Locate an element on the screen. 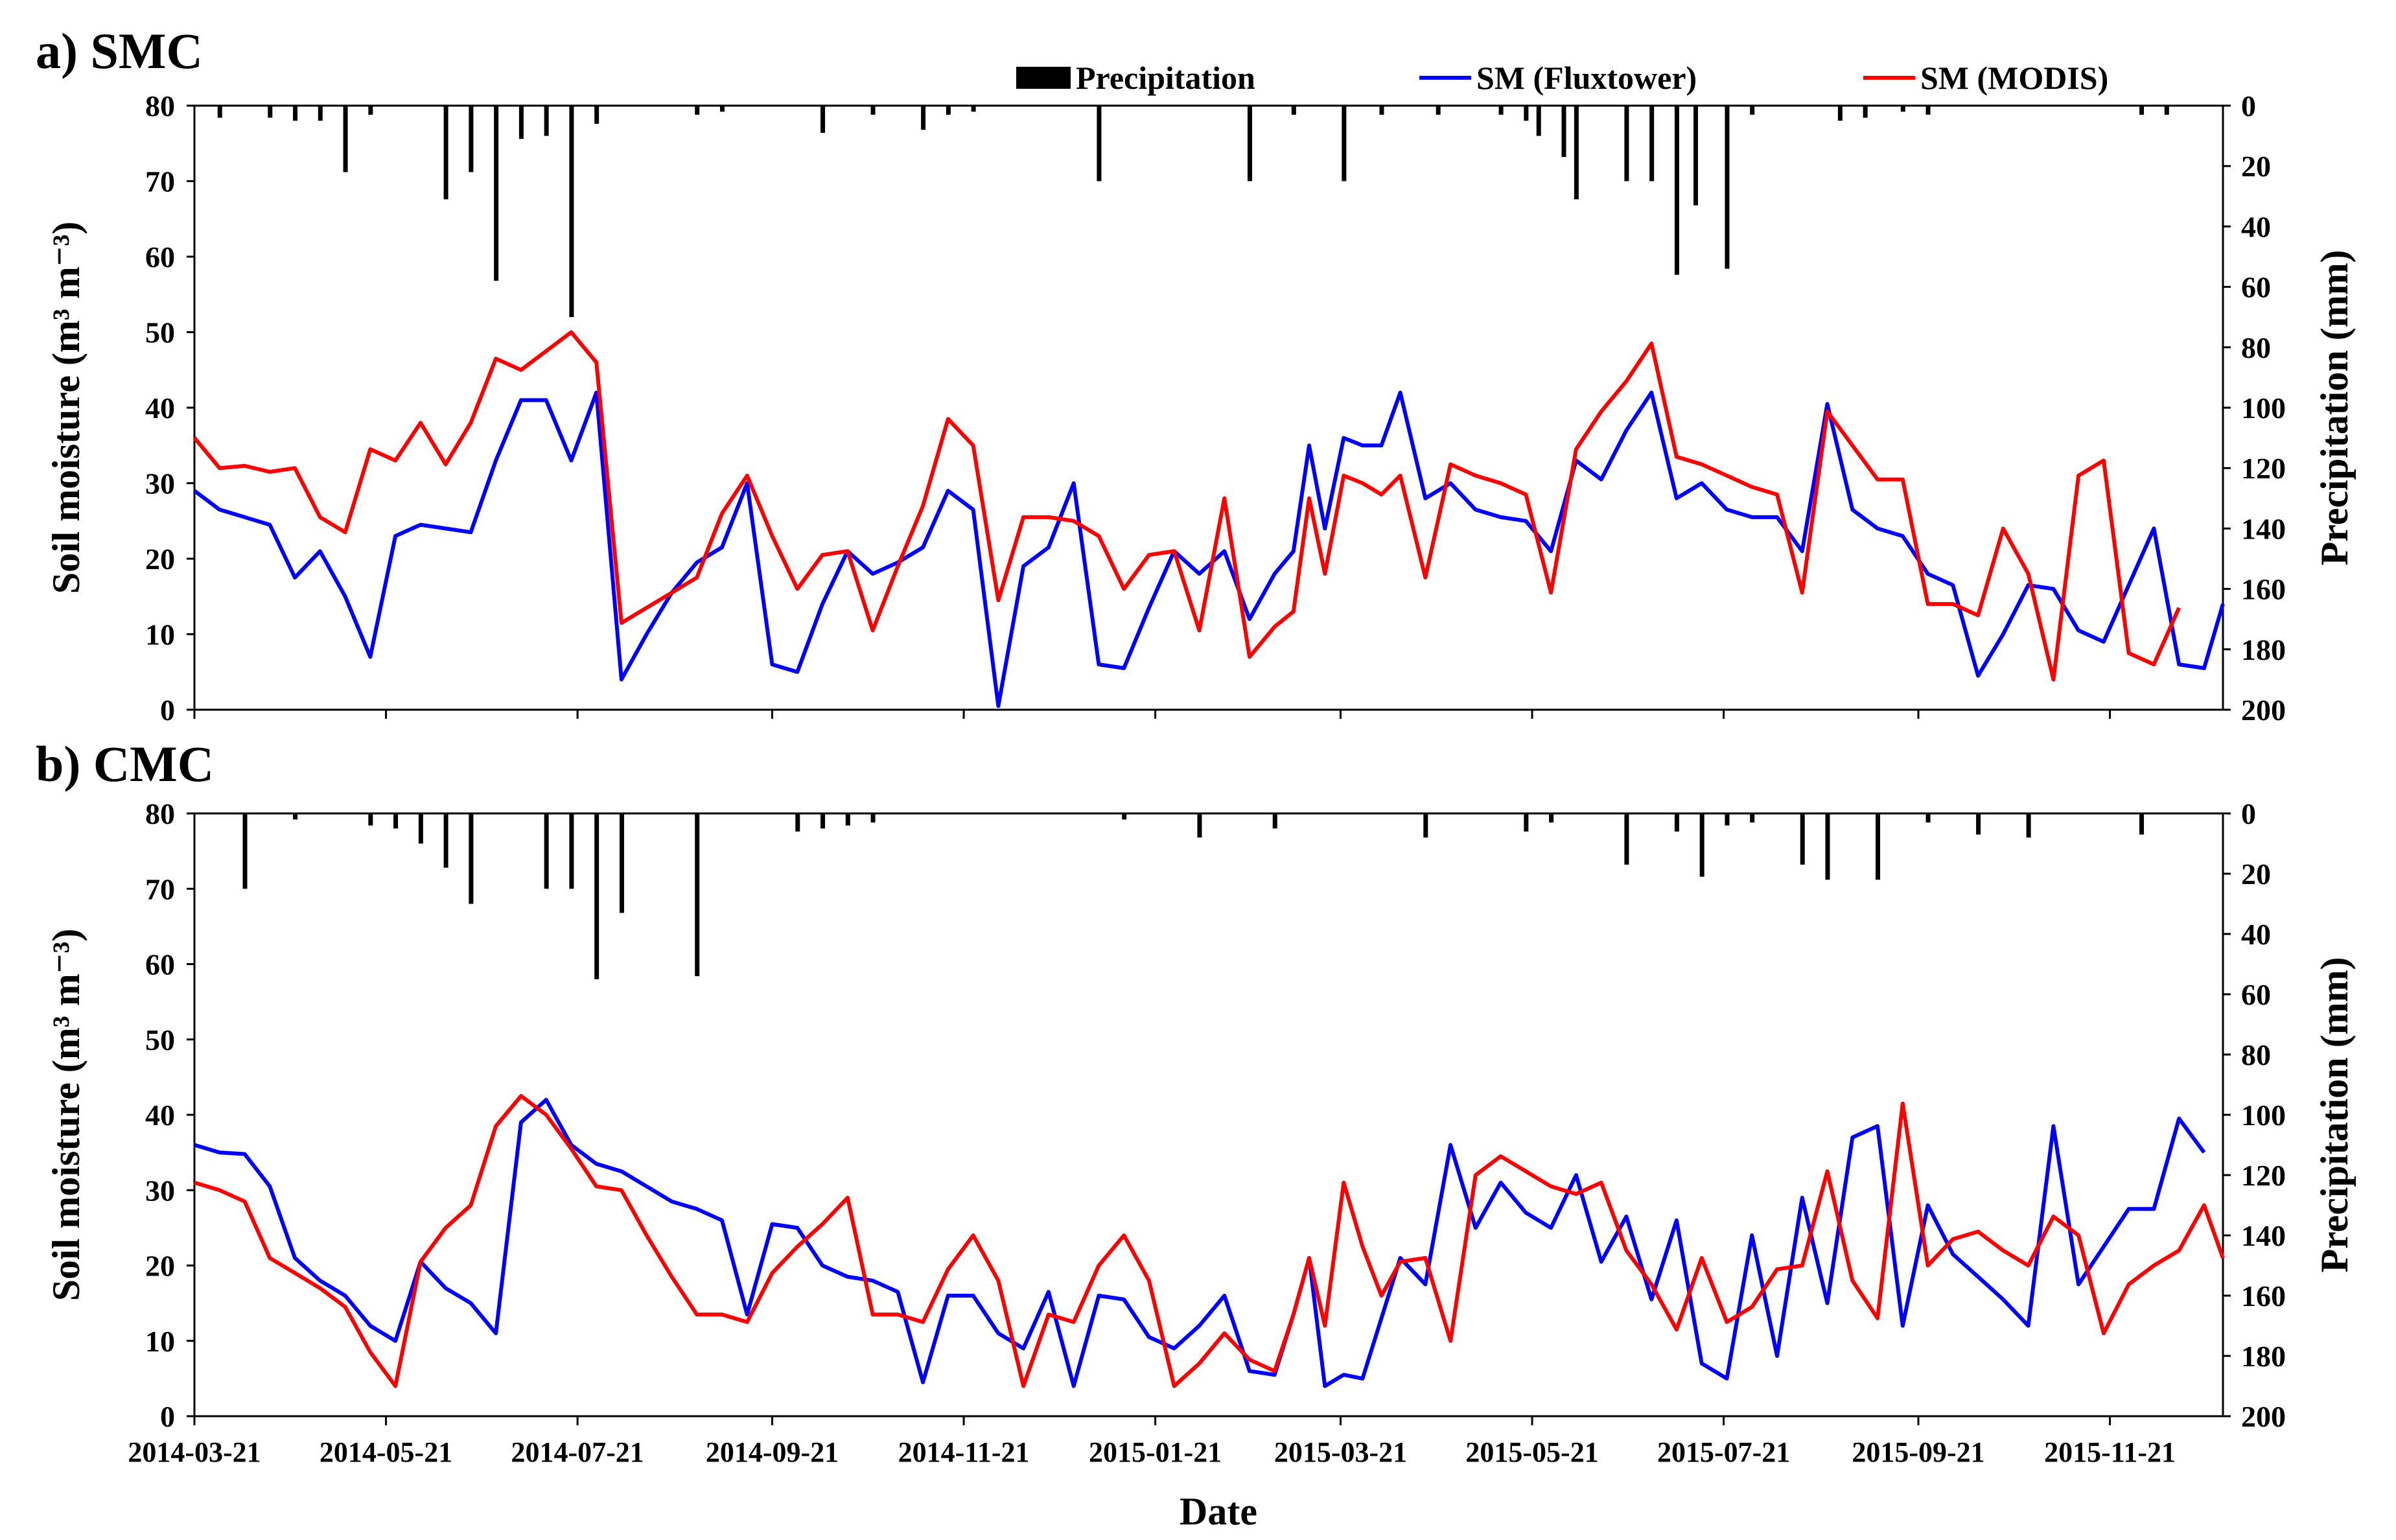 This screenshot has height=1540, width=2396. legend-modis-label: SM (MODIS) is located at coordinates (2014, 78).